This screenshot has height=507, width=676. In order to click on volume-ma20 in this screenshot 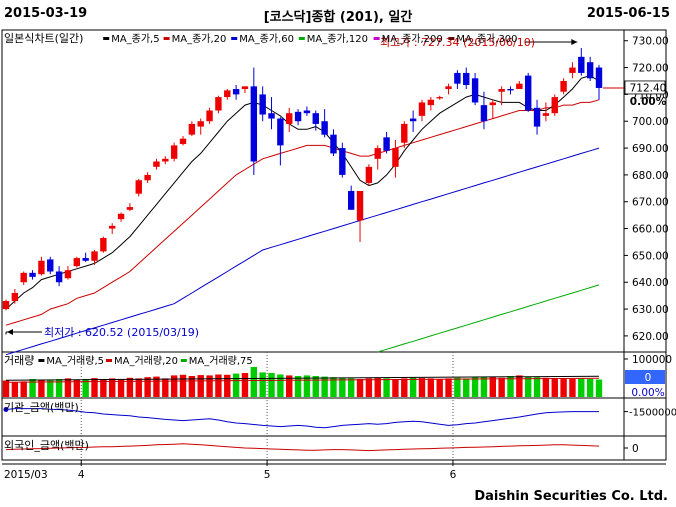, I will do `click(302, 380)`.